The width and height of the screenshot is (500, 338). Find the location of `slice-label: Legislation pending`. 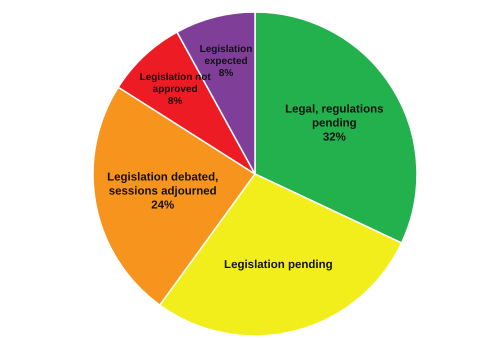

slice-label: Legislation pending is located at coordinates (278, 265).